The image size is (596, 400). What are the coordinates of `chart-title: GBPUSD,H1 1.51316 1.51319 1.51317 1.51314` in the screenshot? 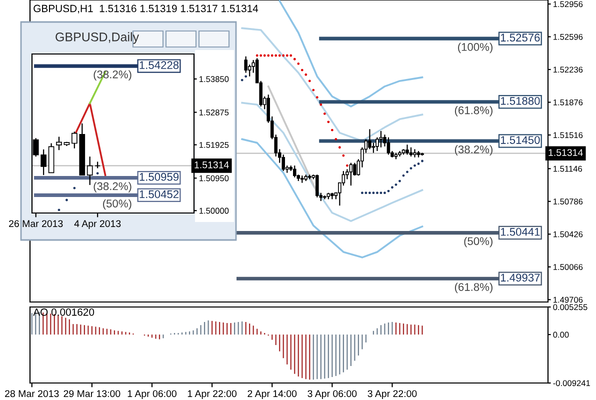 It's located at (146, 9).